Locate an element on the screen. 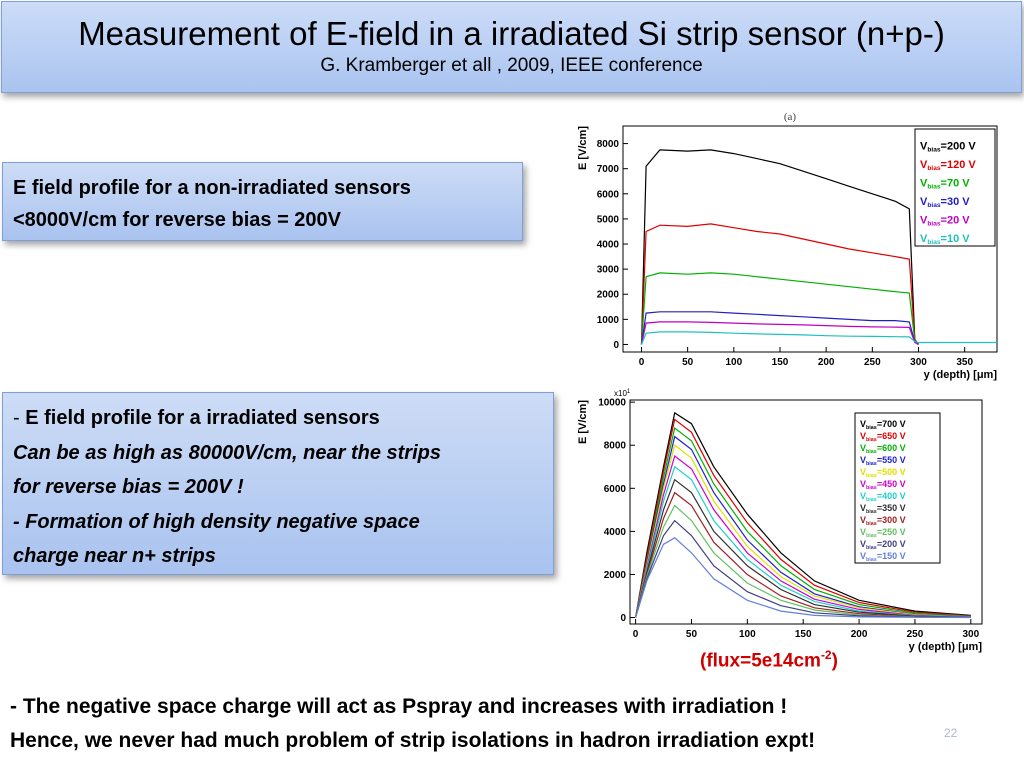 This screenshot has width=1024, height=768. y-tick-label: 4000 is located at coordinates (615, 532).